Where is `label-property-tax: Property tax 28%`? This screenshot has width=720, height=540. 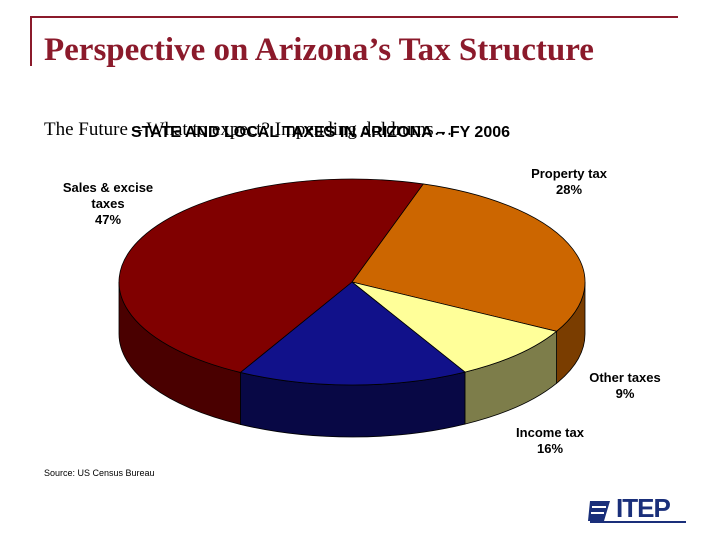
label-property-tax: Property tax 28% is located at coordinates (569, 182).